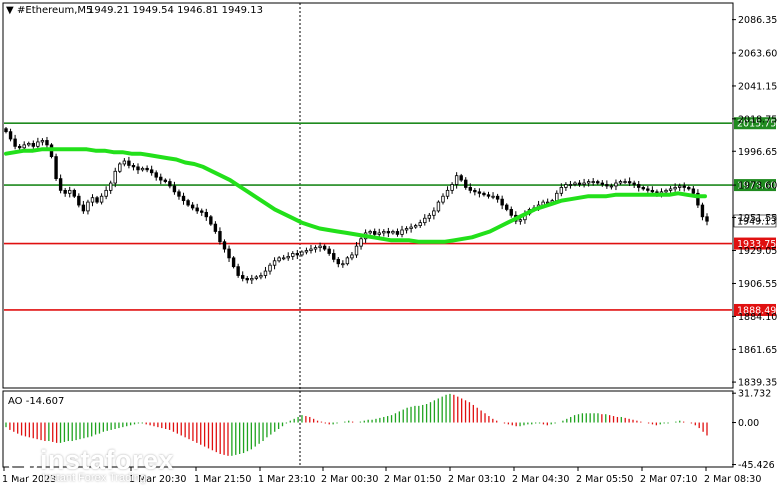 This screenshot has width=781, height=489. I want to click on y-tick-label: 1996.65, so click(757, 152).